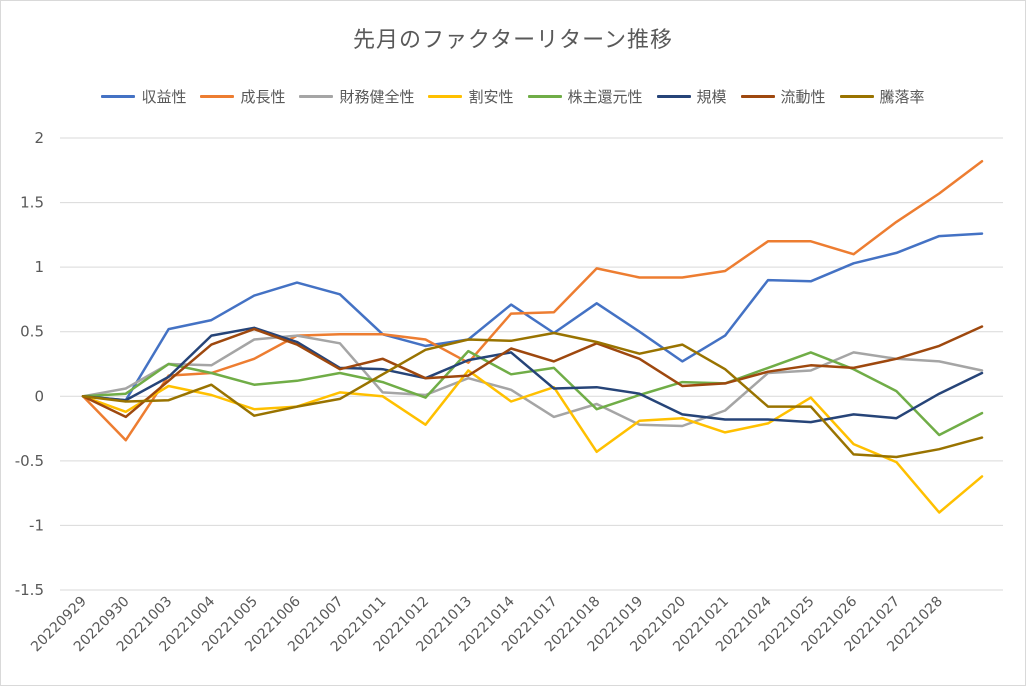  Describe the element at coordinates (513, 40) in the screenshot. I see `chart-title: 先月のファクターリターン推移` at that location.